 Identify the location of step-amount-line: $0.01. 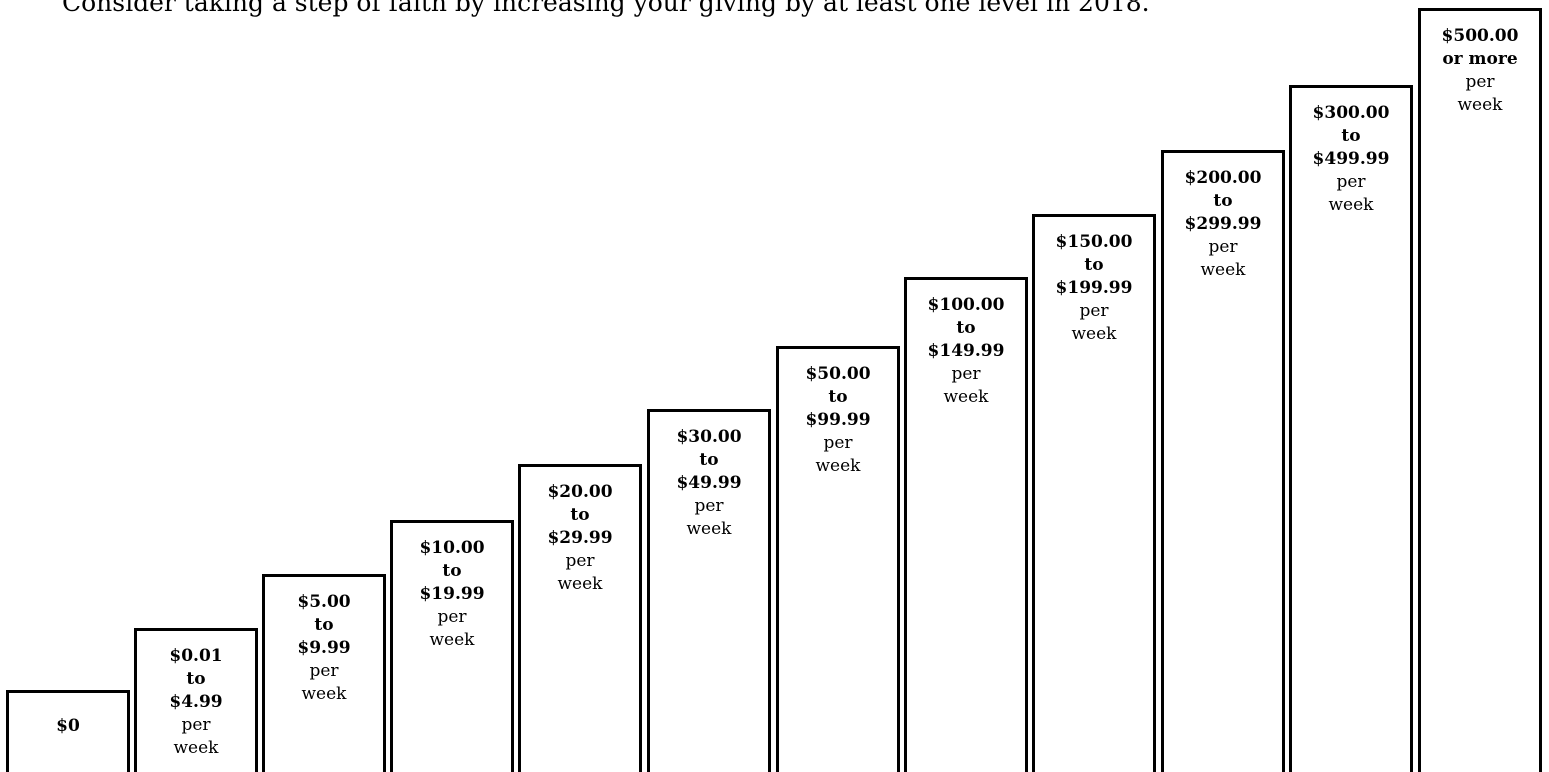
(196, 656).